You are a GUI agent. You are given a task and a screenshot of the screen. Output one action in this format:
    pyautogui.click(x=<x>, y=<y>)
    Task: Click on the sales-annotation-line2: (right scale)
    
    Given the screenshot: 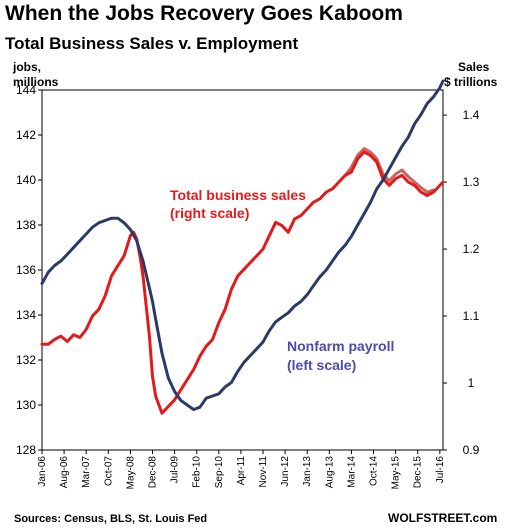 What is the action you would take?
    pyautogui.click(x=209, y=213)
    